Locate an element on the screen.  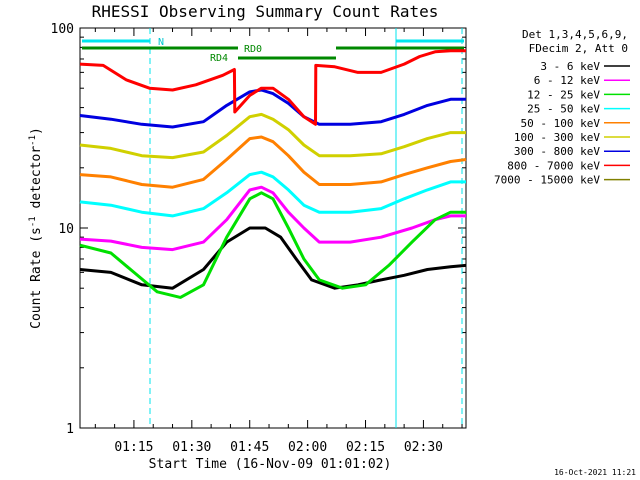
y-tick-label-10: 10 is located at coordinates (66, 229).